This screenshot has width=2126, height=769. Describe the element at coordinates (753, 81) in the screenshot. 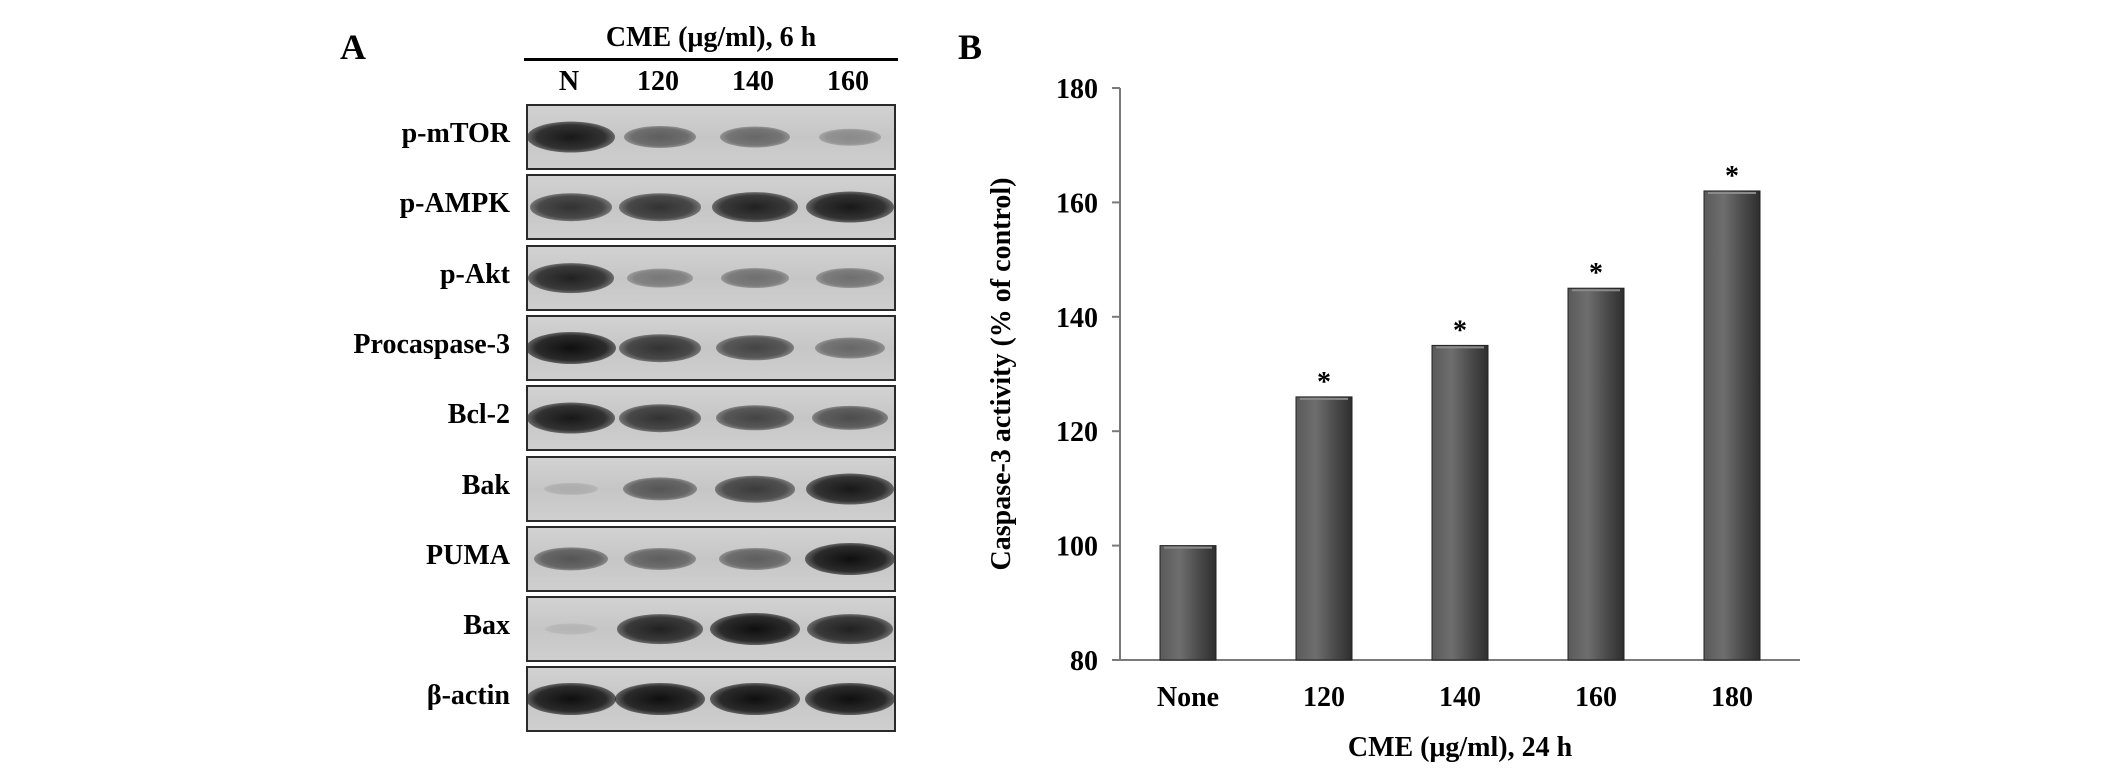

I see `lane-label: 140` at that location.